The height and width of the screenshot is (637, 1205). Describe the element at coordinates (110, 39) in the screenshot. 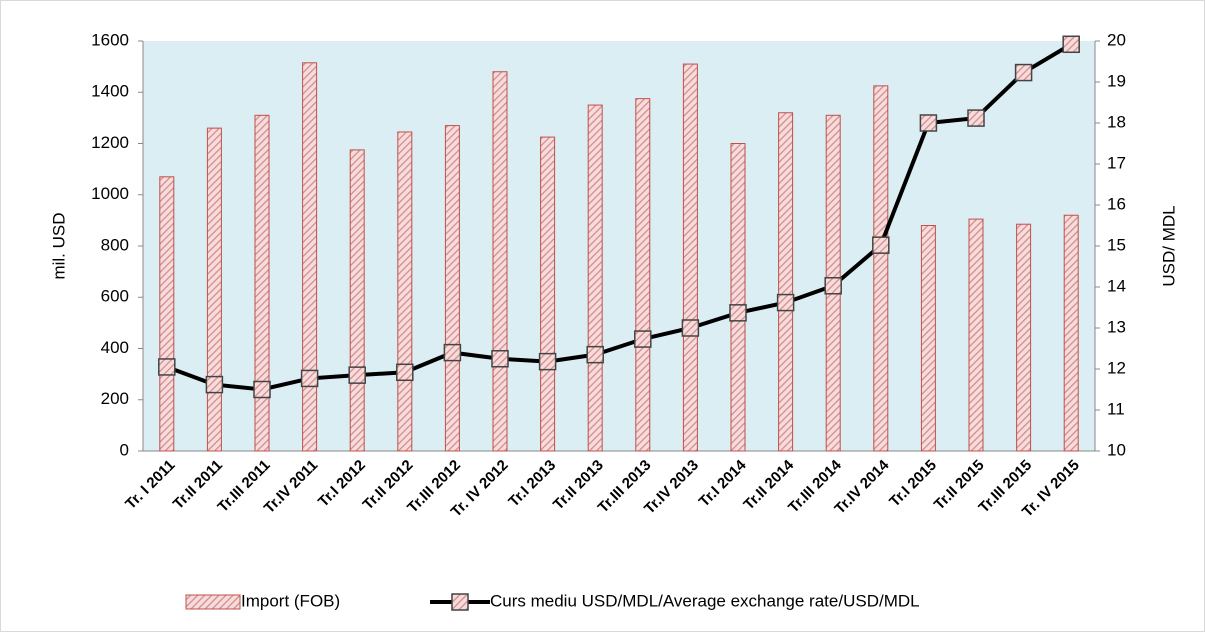

I see `y-tick-label: 1600` at that location.